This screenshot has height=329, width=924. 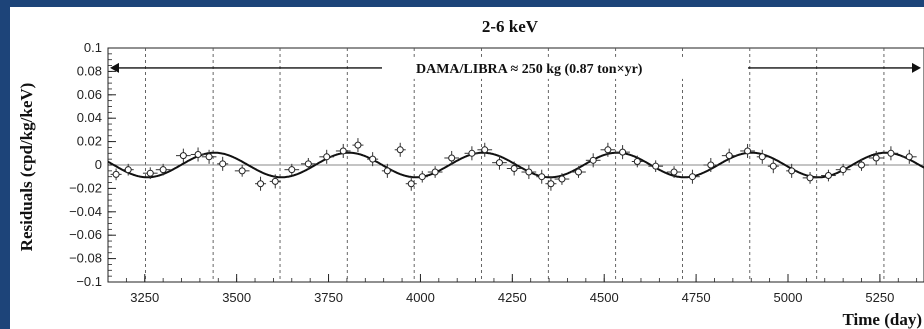 What do you see at coordinates (916, 67) in the screenshot?
I see `right-arrowhead` at bounding box center [916, 67].